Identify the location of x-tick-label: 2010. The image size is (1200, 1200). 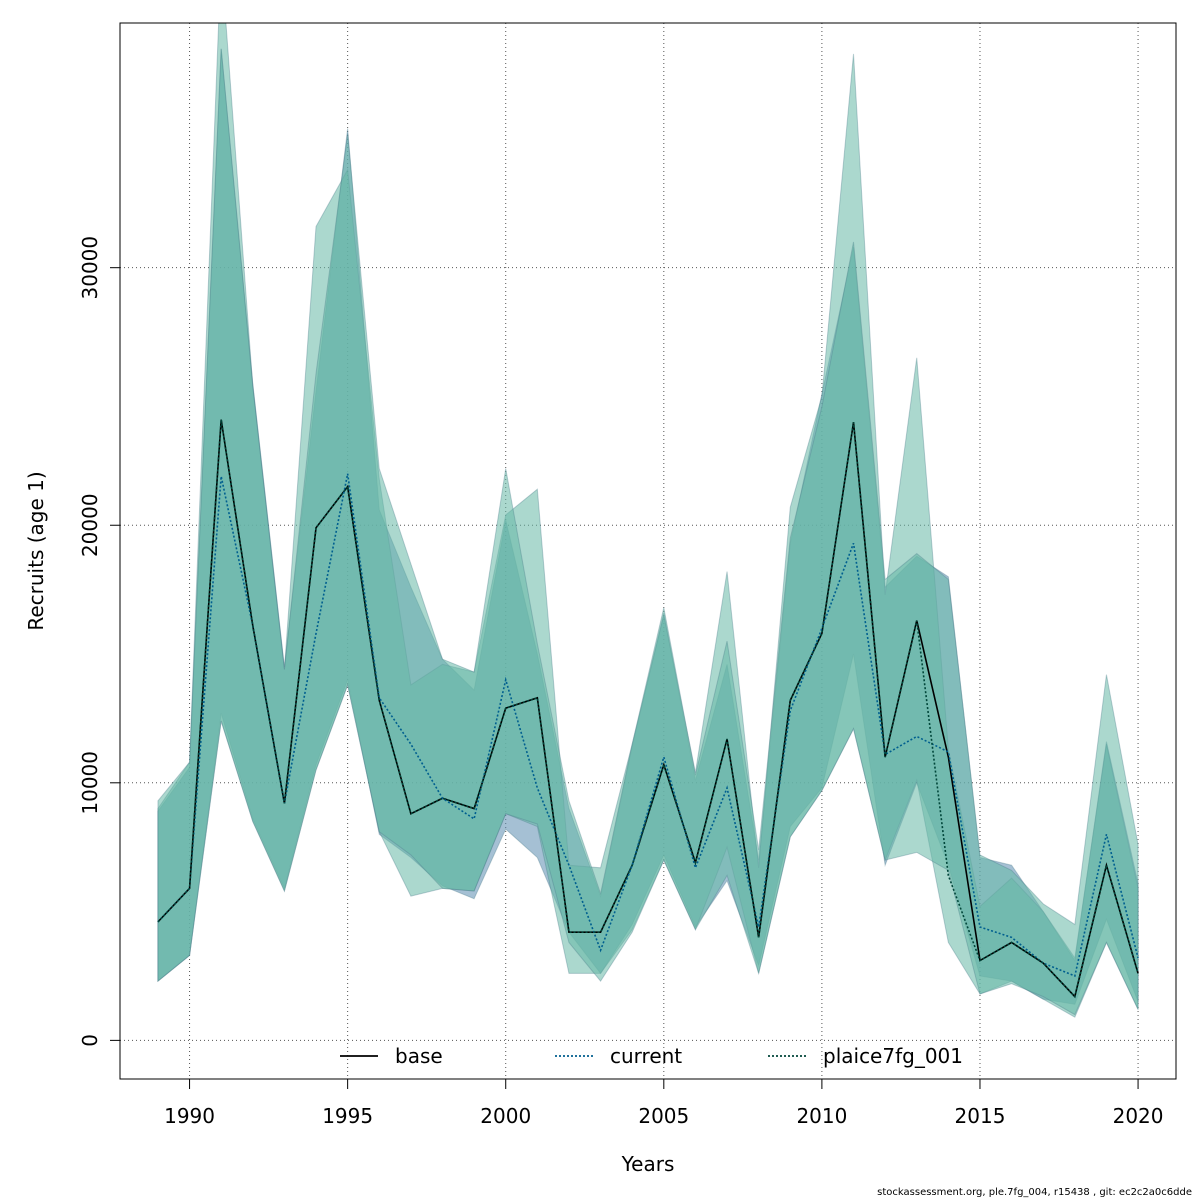
(821, 1116).